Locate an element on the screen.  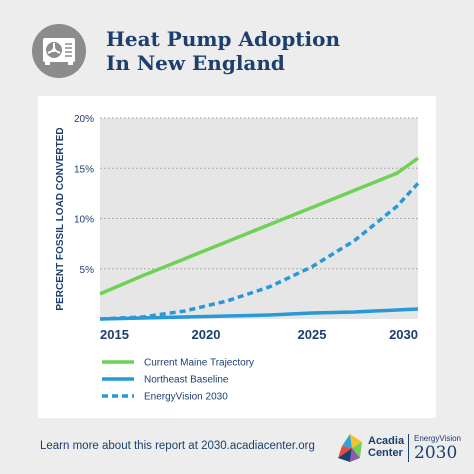
x-tick-label: 2015 is located at coordinates (114, 334).